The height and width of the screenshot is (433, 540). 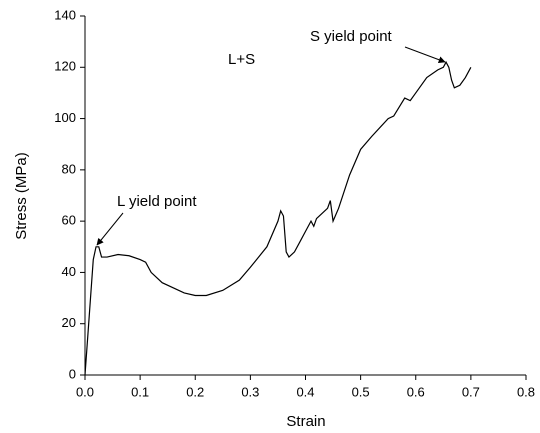 What do you see at coordinates (65, 66) in the screenshot?
I see `y-tick-label: 120` at bounding box center [65, 66].